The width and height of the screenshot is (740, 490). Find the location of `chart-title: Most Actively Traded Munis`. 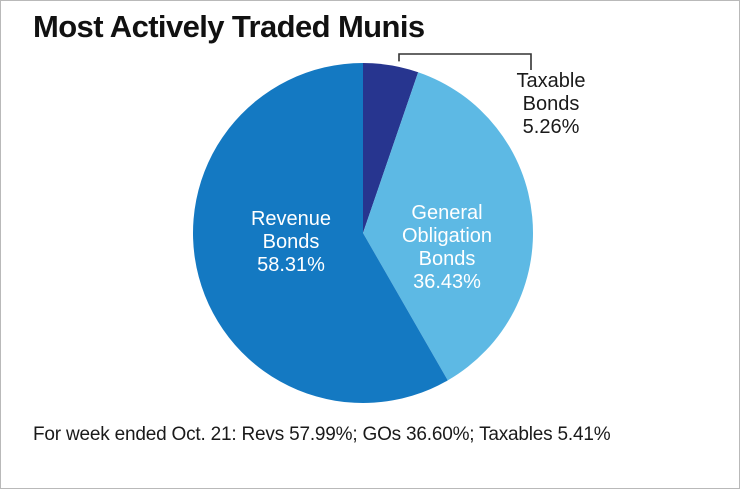

chart-title: Most Actively Traded Munis is located at coordinates (229, 26).